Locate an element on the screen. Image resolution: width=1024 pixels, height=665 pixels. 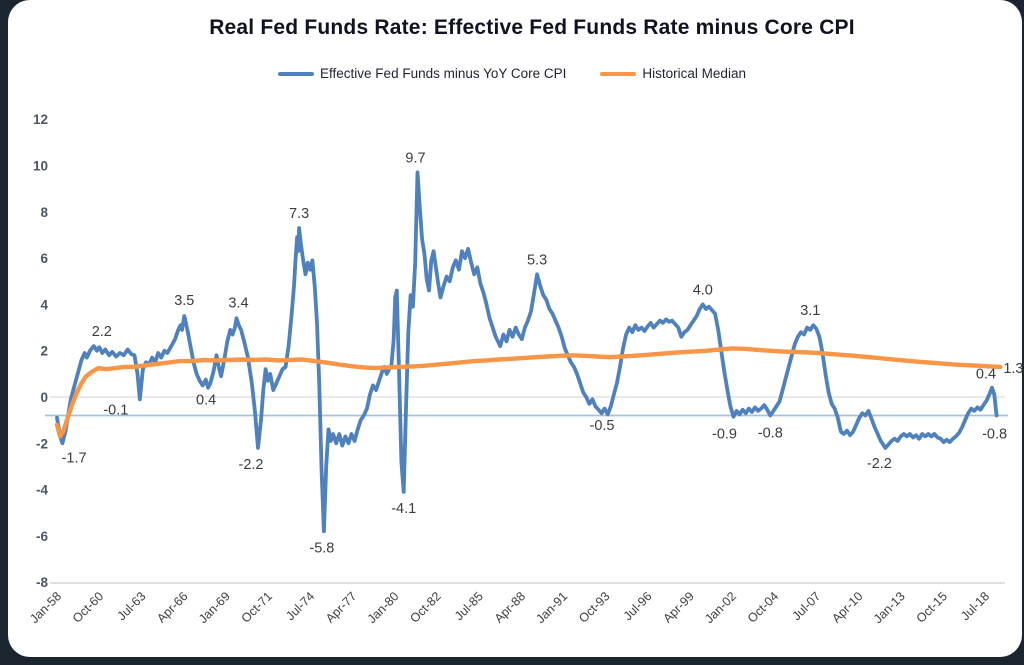
x-axis-tick-label: Oct-04 is located at coordinates (763, 607).